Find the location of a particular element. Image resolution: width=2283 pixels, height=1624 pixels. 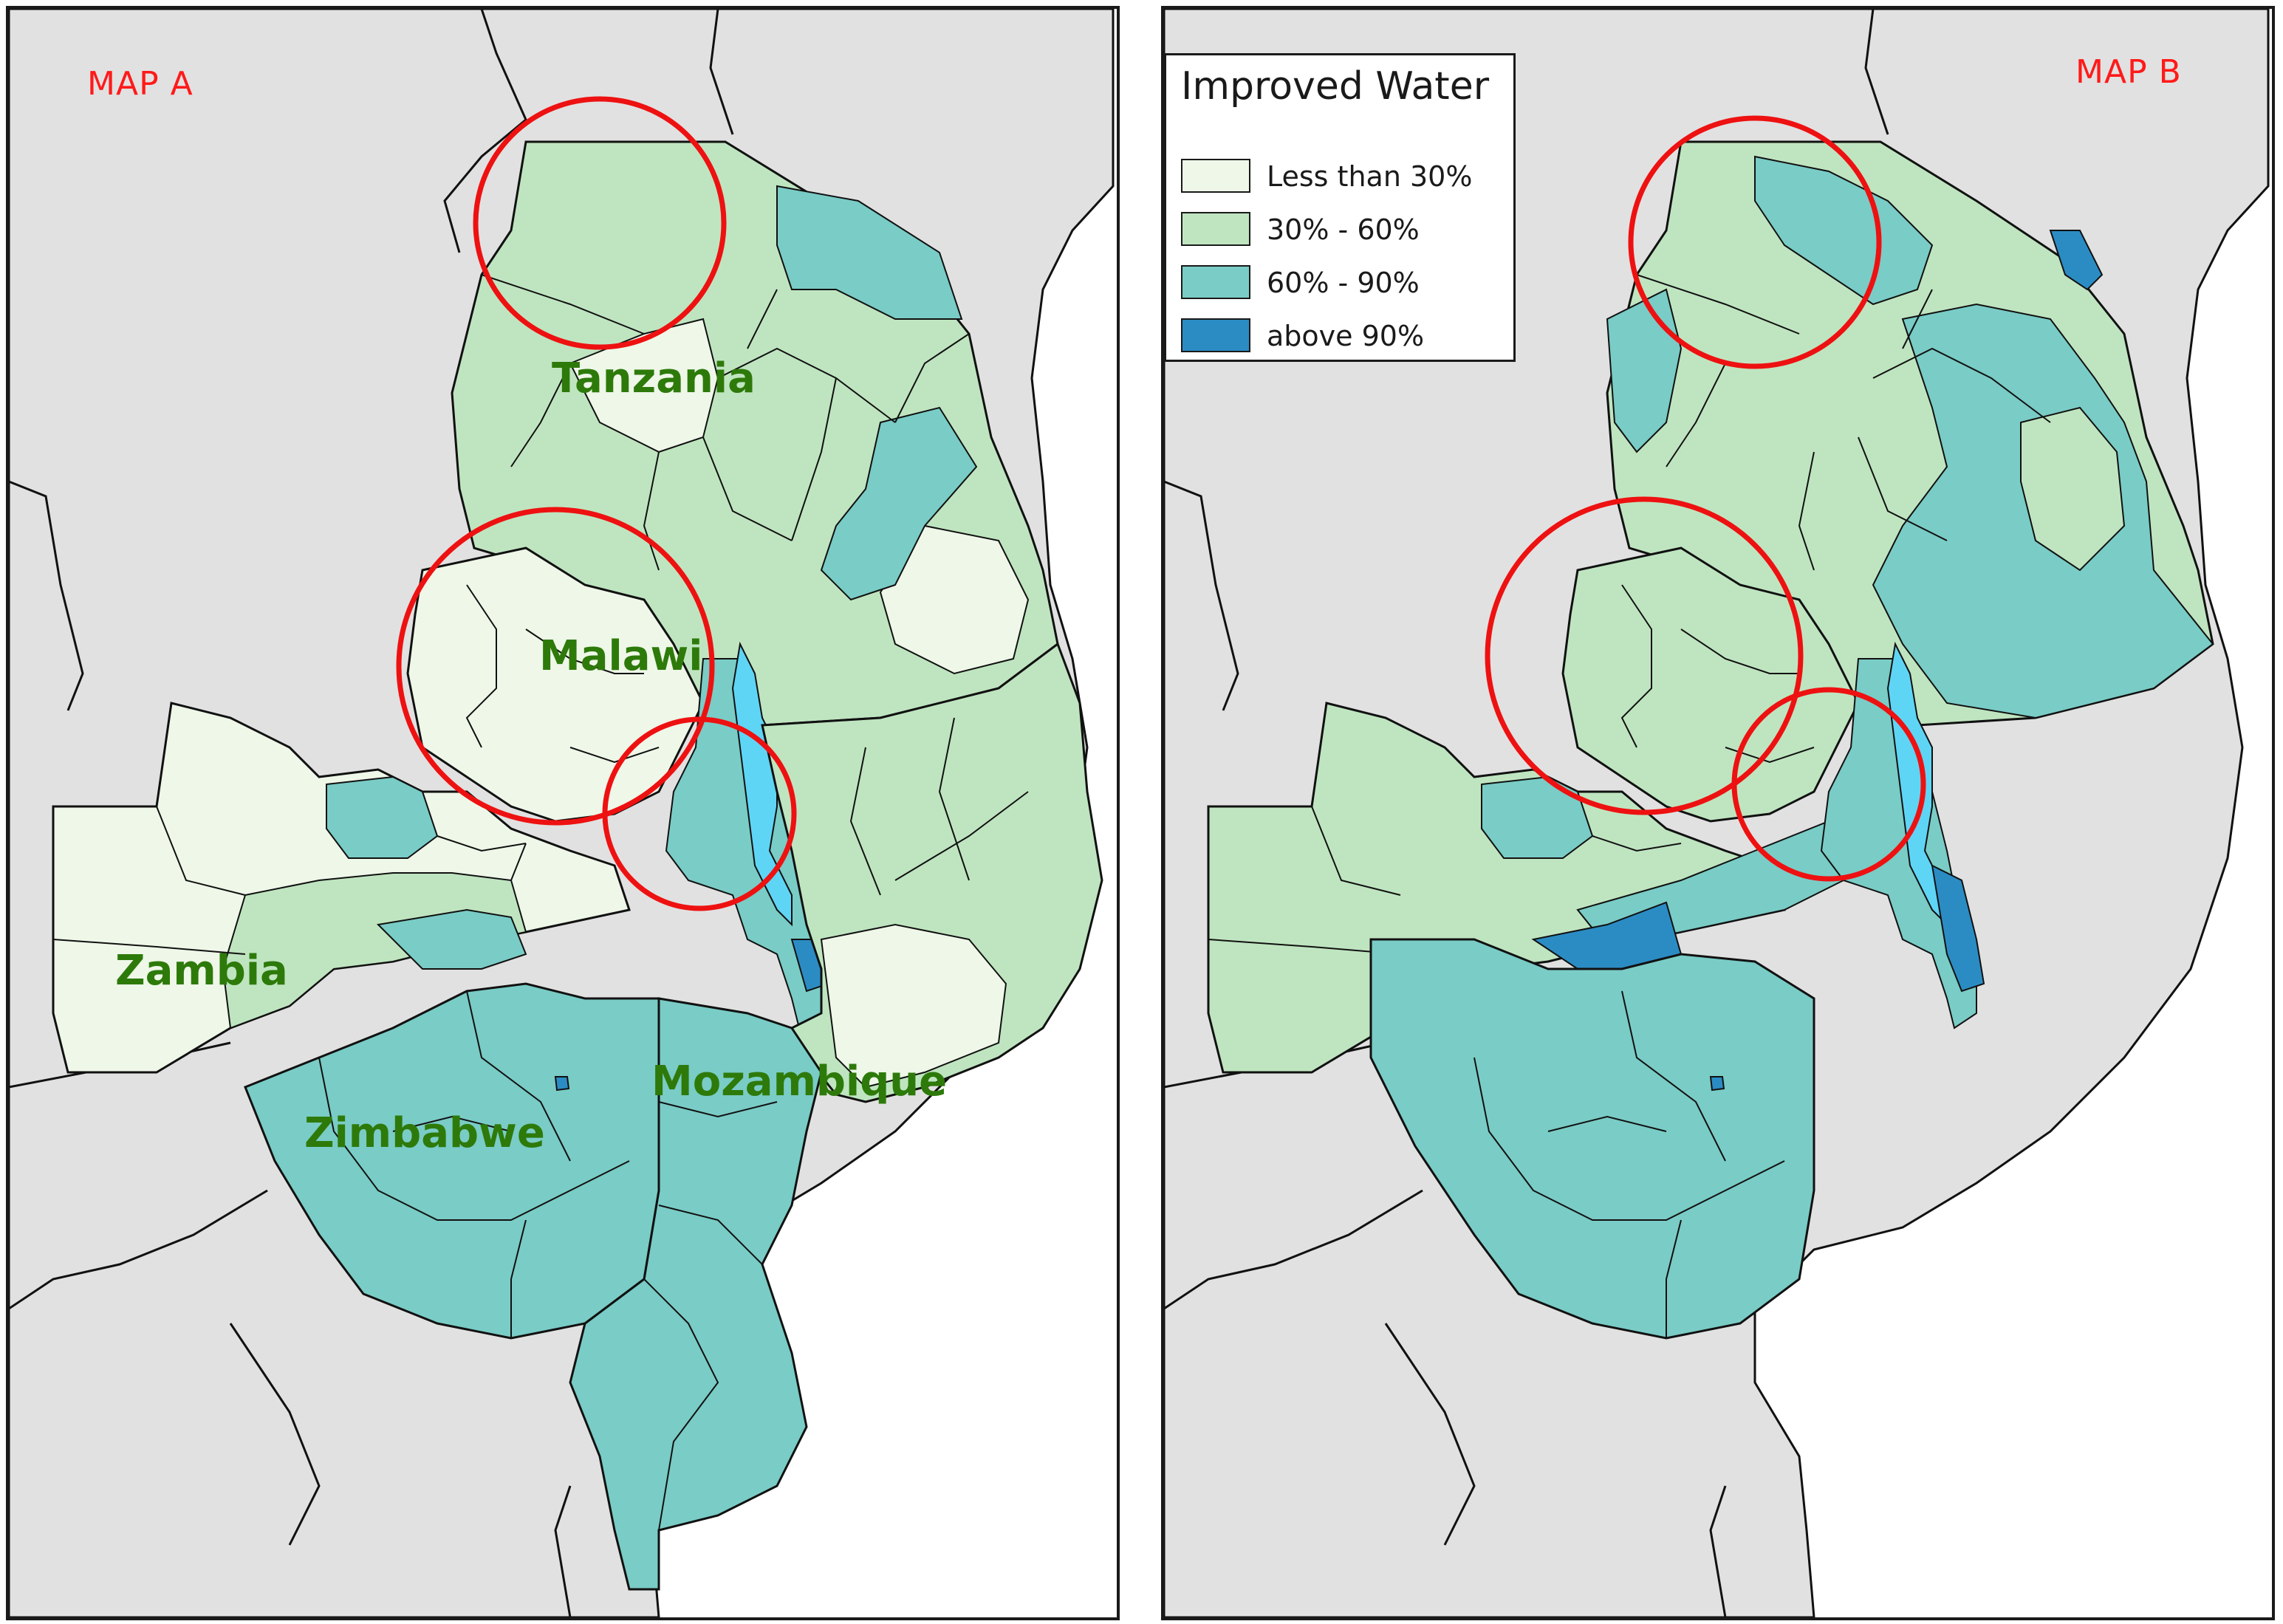

legend-item: 60% - 90% is located at coordinates (1343, 283).